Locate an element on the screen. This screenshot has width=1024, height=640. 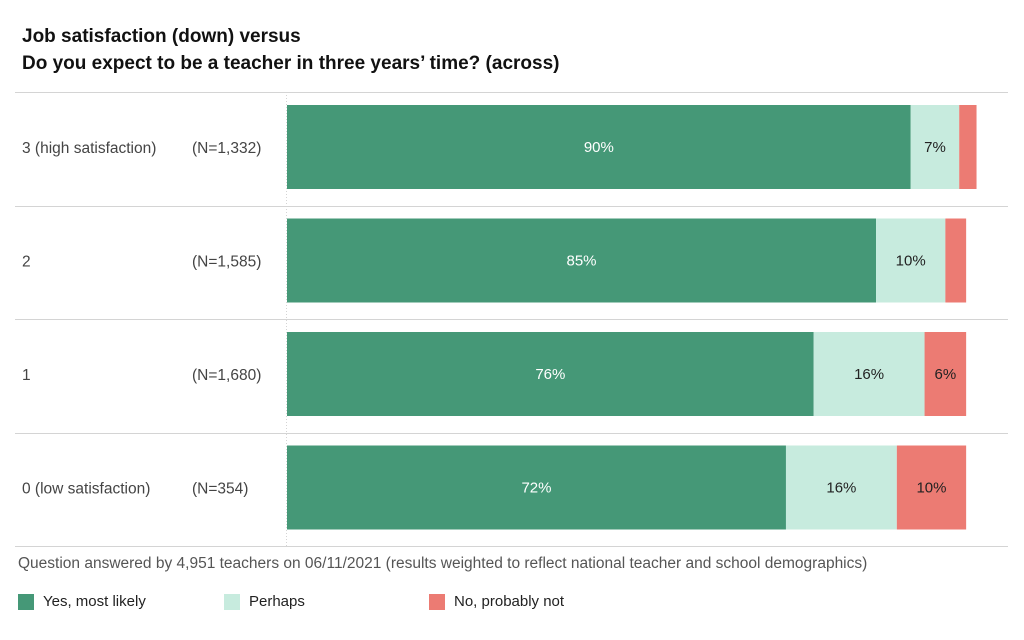
legend-item-yes: Yes, most likely is located at coordinates (82, 601).